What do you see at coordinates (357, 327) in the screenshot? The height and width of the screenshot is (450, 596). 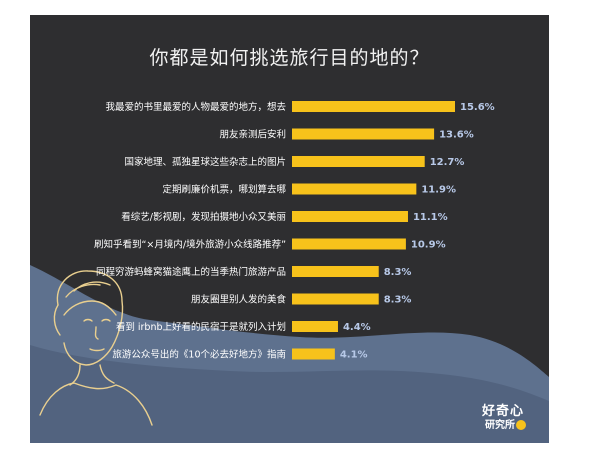 I see `value-label: 4.4%` at bounding box center [357, 327].